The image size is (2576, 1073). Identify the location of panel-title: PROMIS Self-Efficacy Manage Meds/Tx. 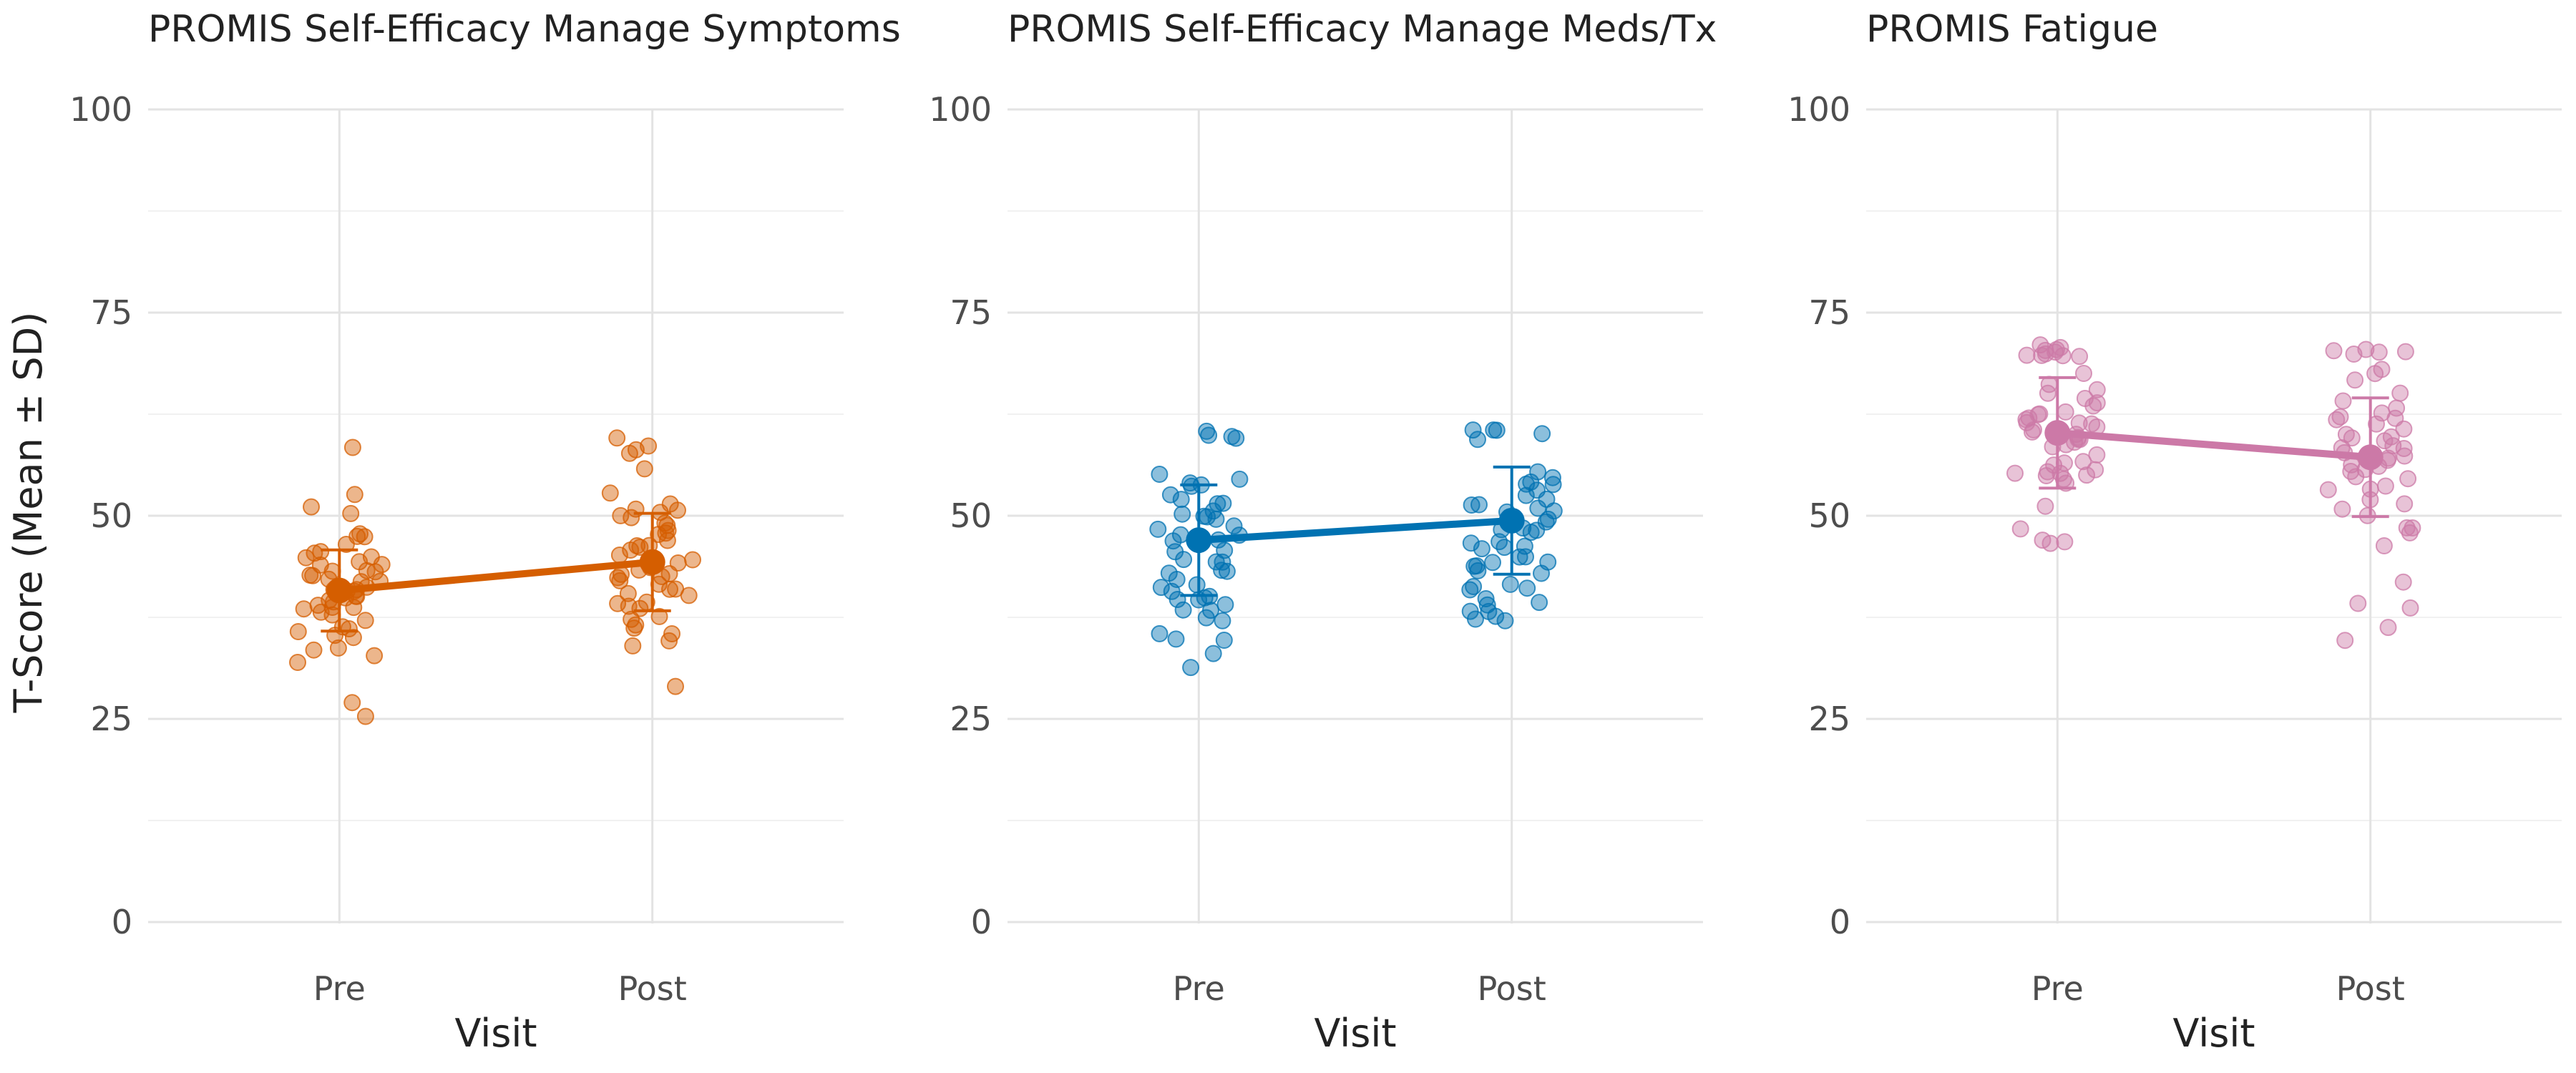
(1362, 29).